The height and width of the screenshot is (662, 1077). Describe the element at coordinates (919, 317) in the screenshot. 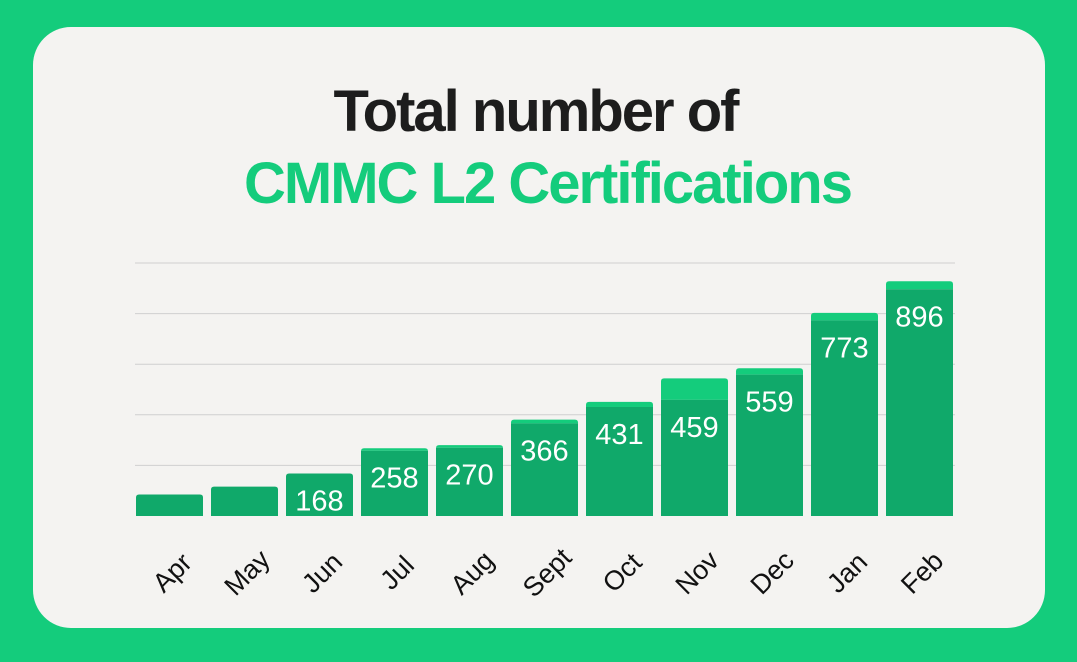

I see `value-label-feb: 896` at that location.